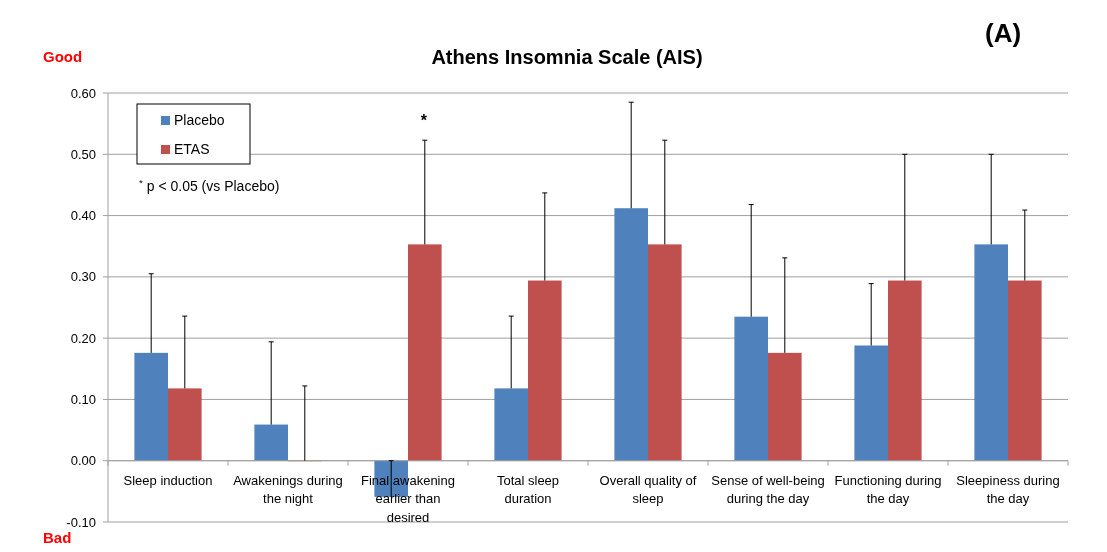  I want to click on legend-label: ETAS, so click(192, 149).